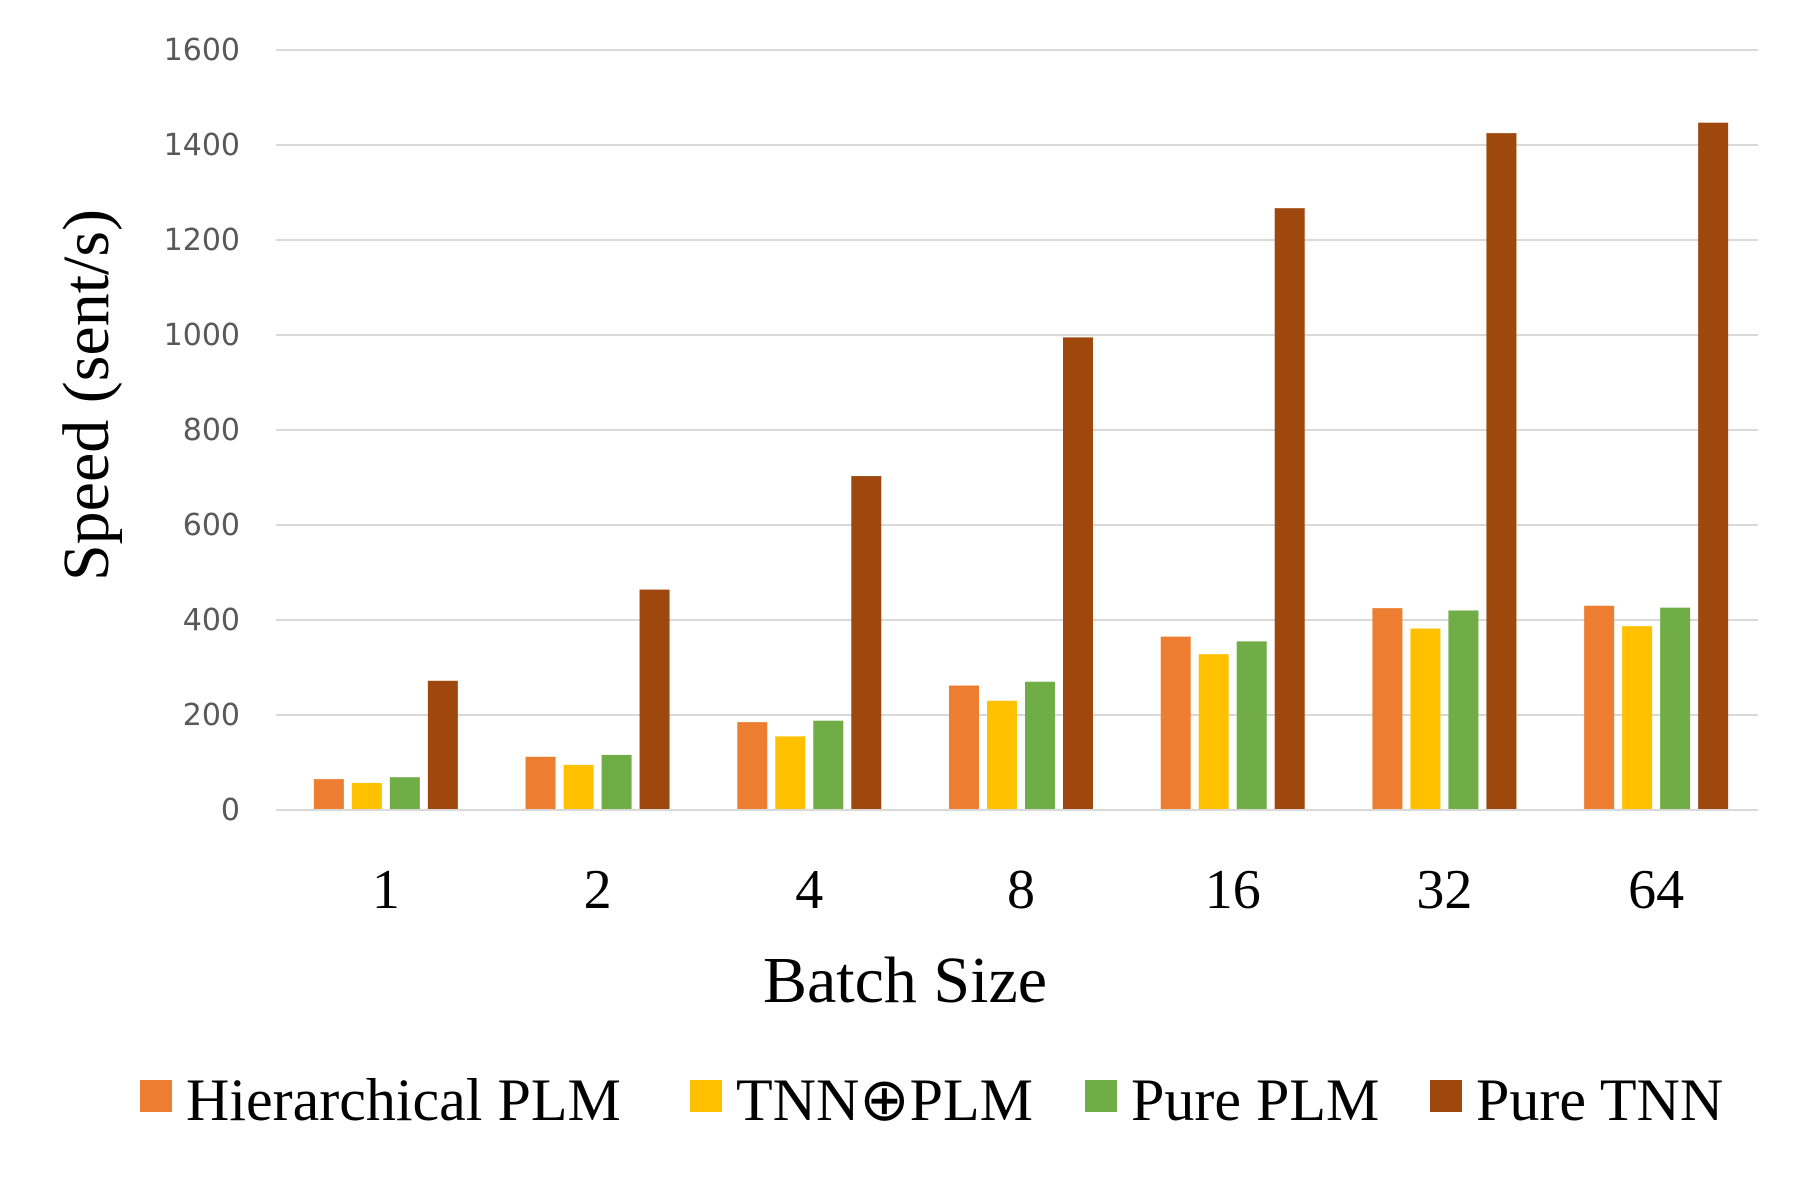 The image size is (1798, 1197). I want to click on x-axis-ticks: 1 2 4 8 16 32 64, so click(1028, 890).